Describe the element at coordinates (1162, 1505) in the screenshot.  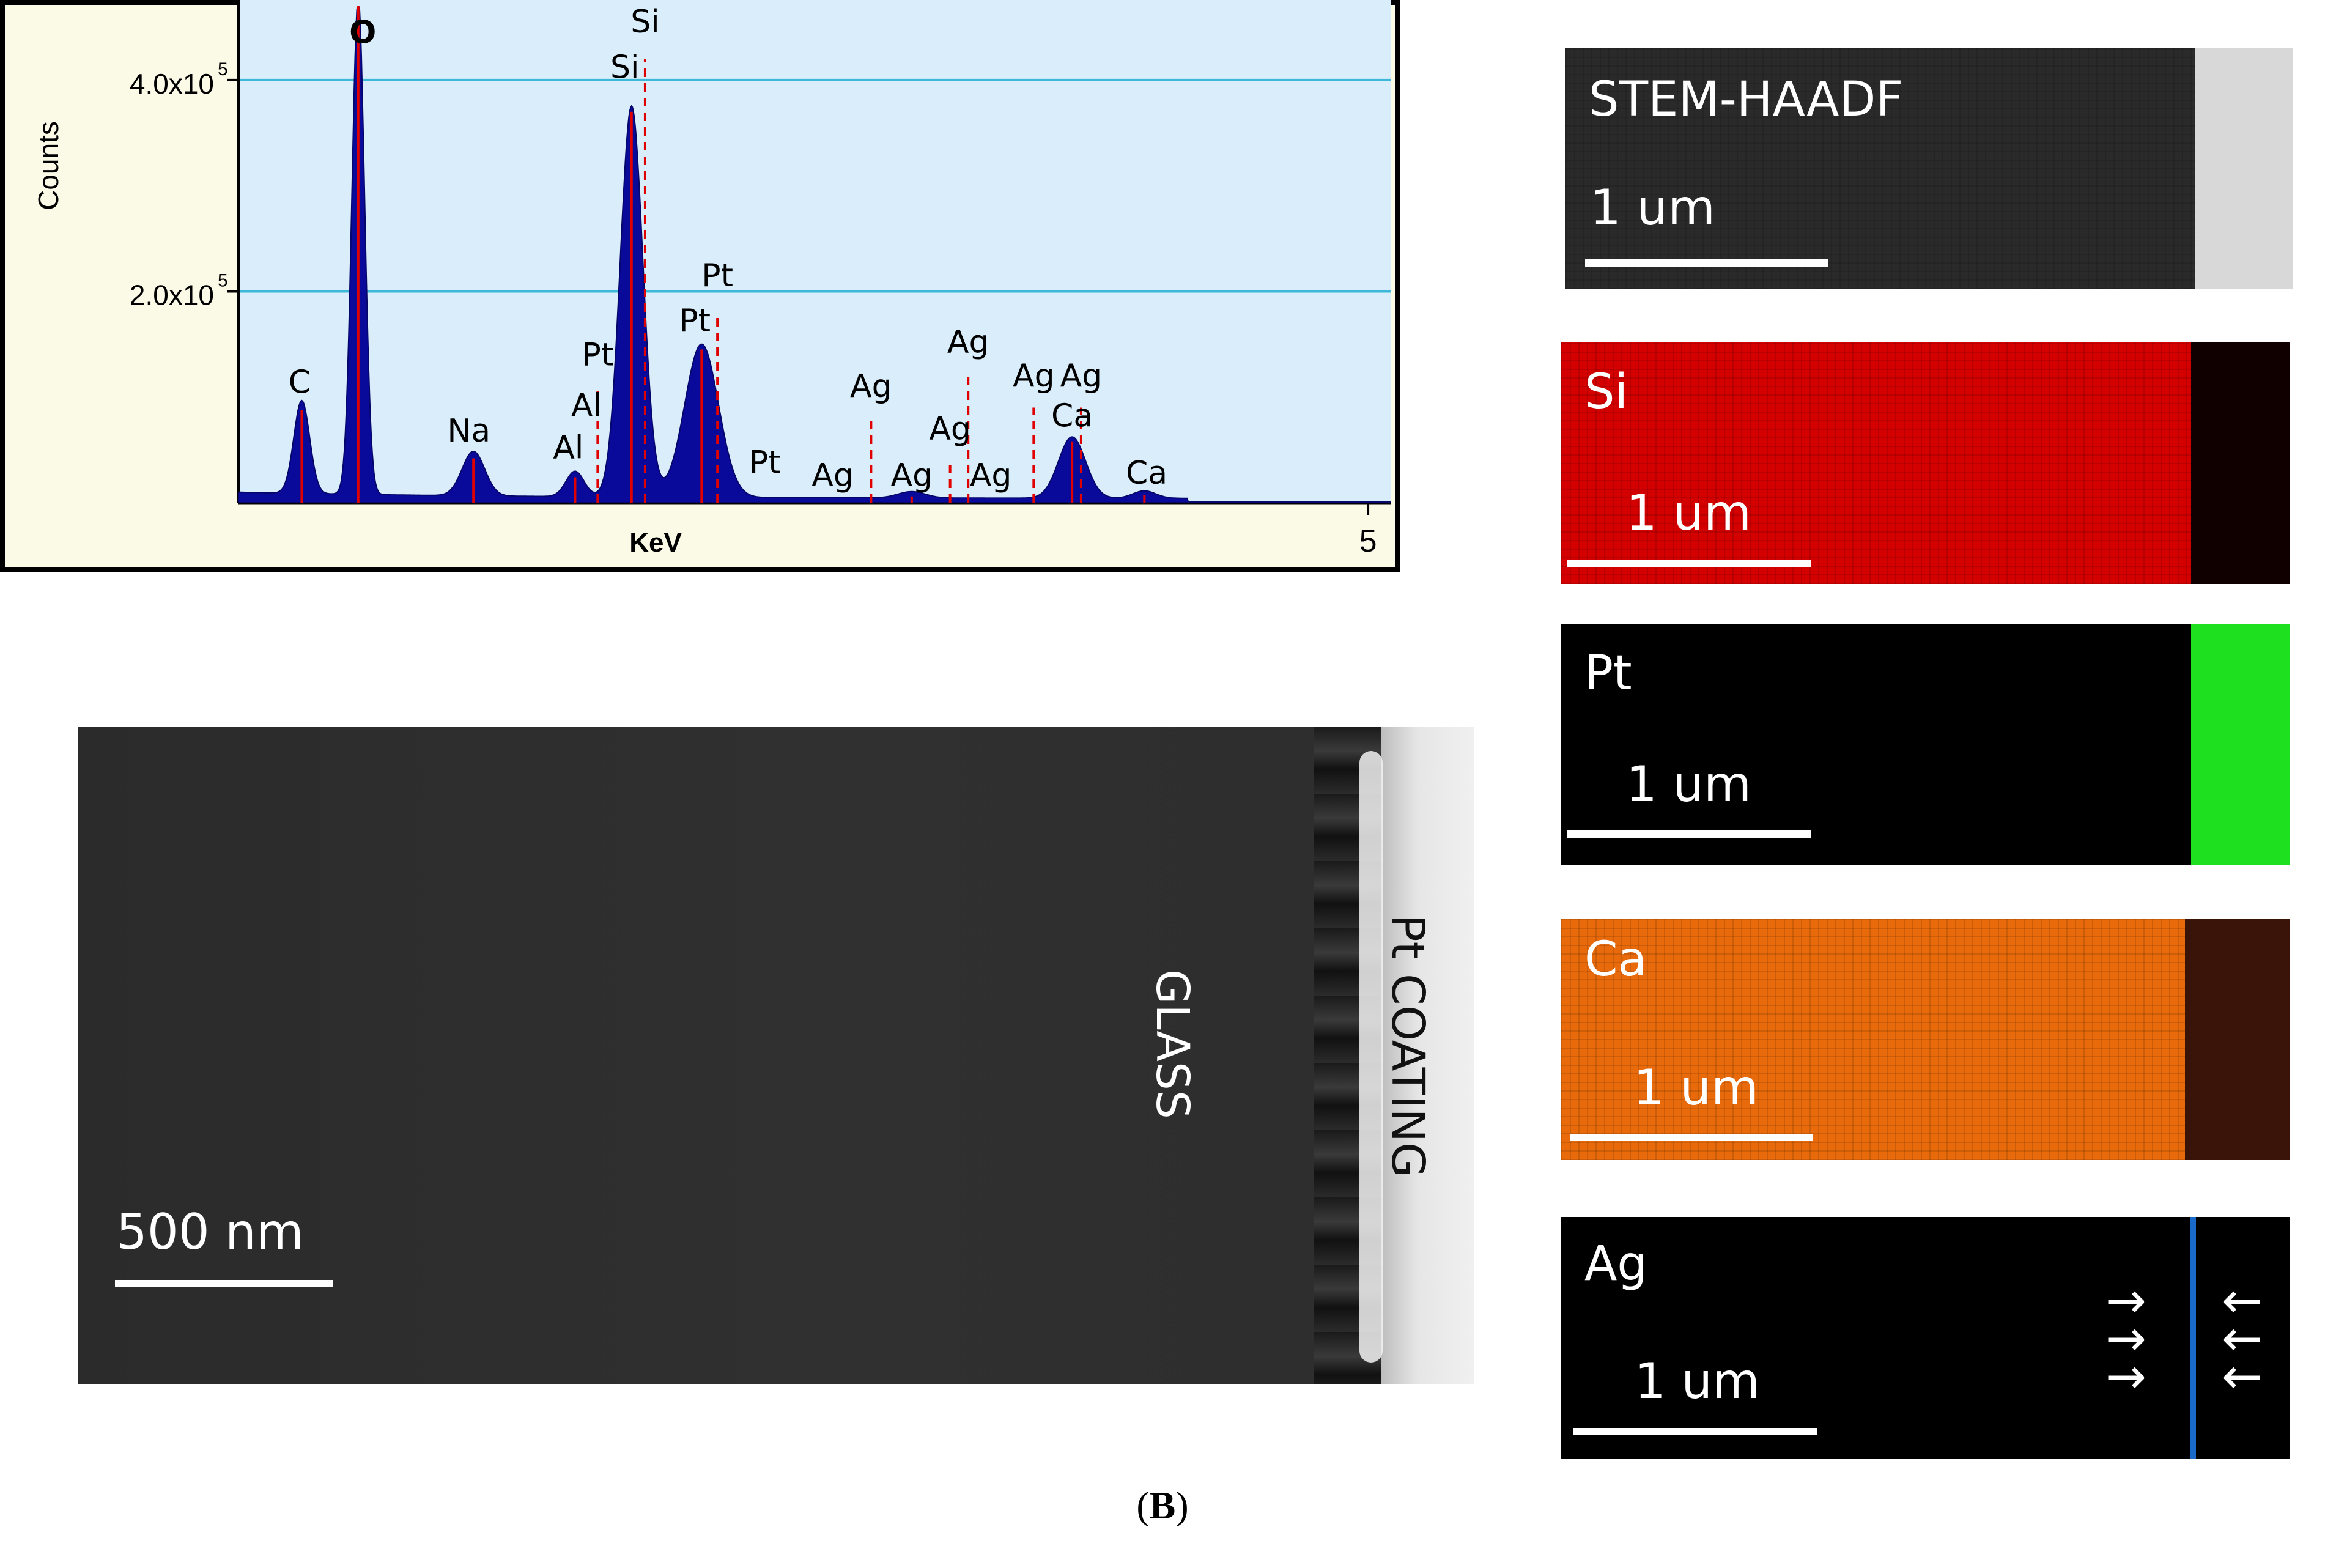
I see `figure-caption: (B)` at that location.